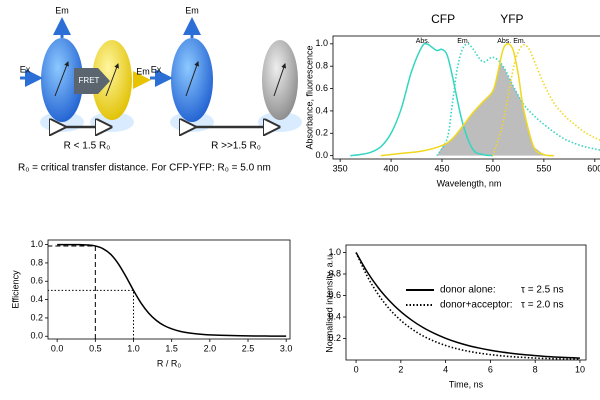 The image size is (600, 400). I want to click on x-tick-label: 400, so click(391, 168).